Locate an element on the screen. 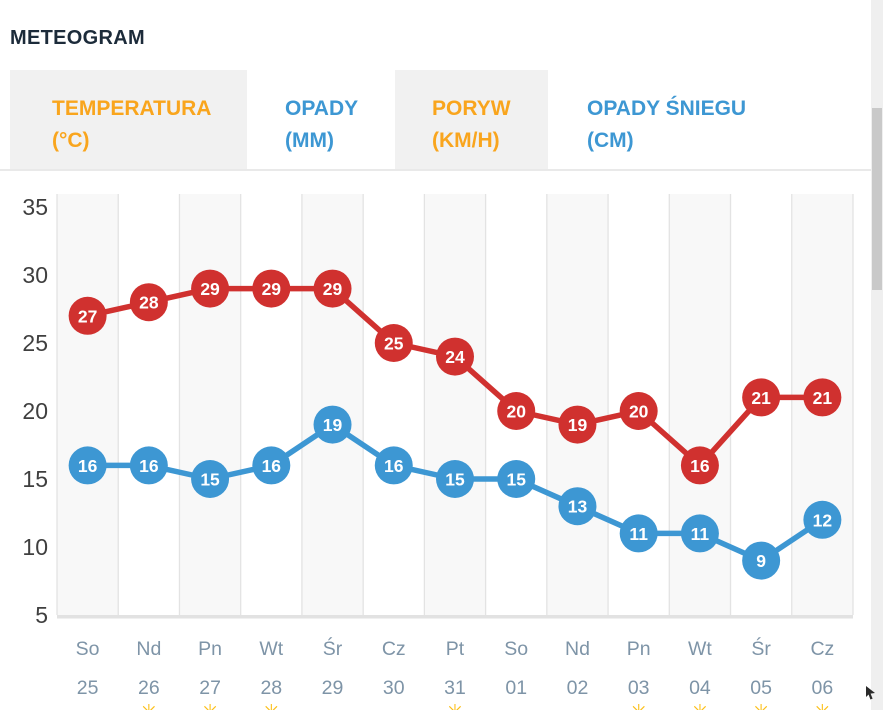 The width and height of the screenshot is (883, 710). tab-opady: OPADY (MM) is located at coordinates (321, 120).